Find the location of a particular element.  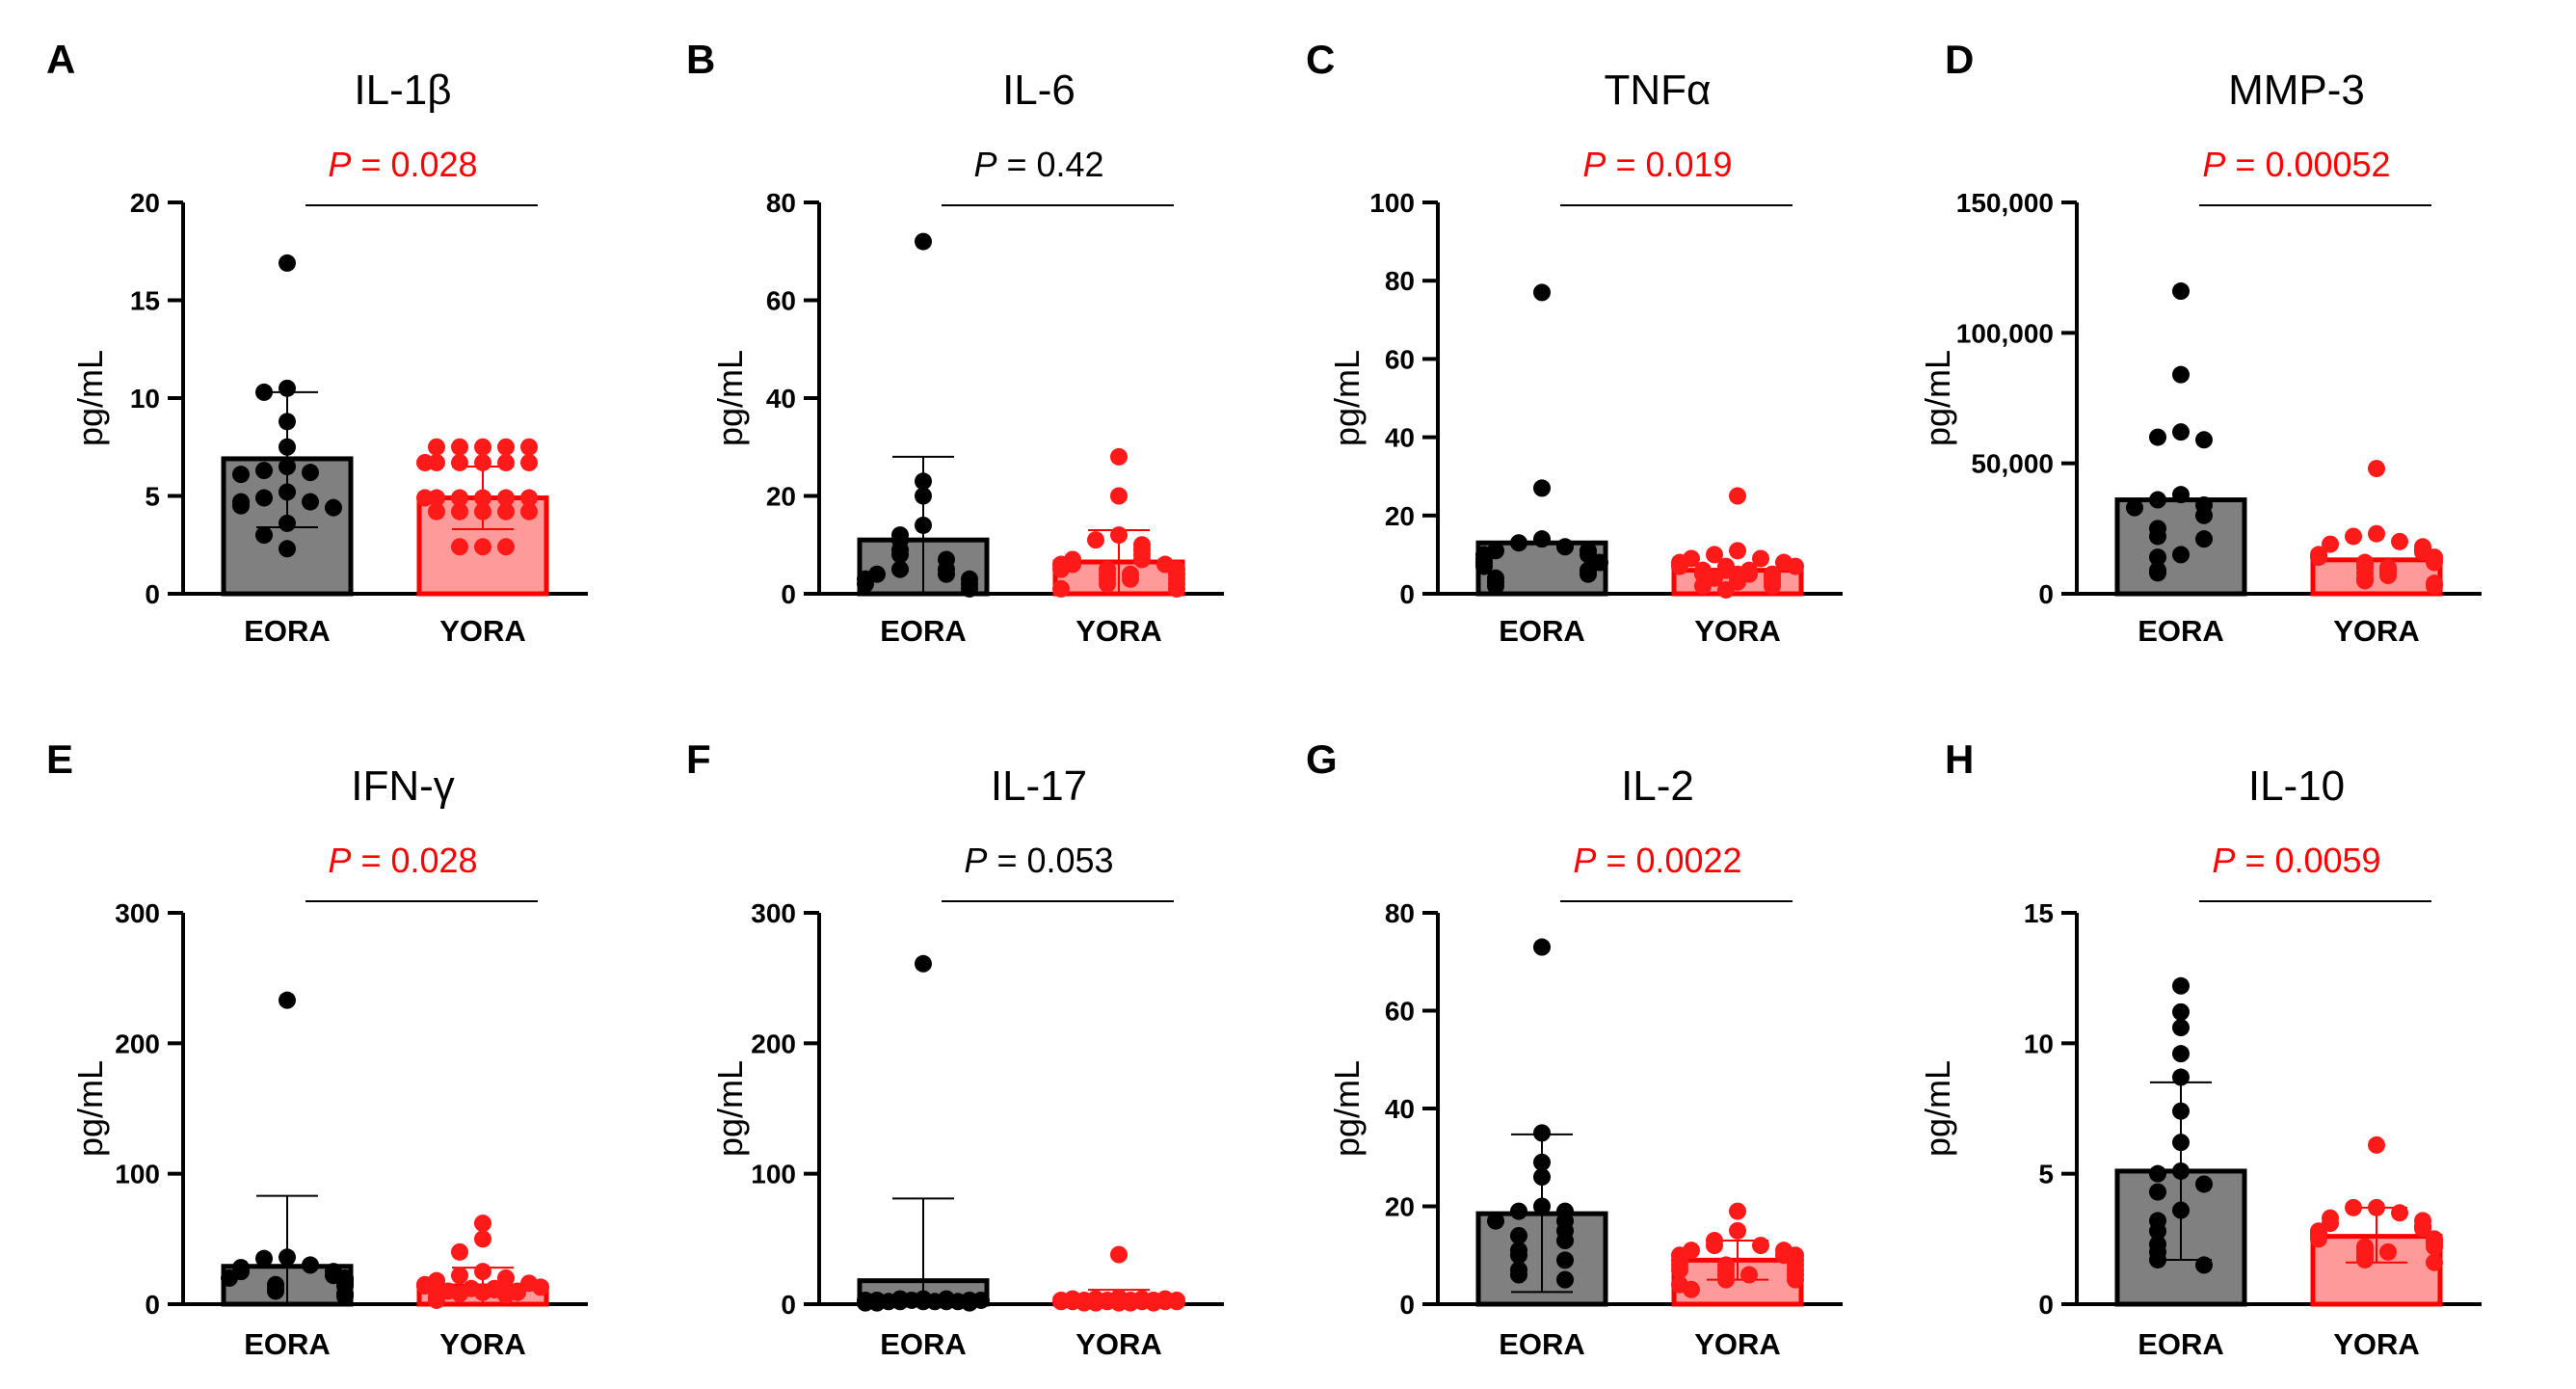

p-value-text: = 0.028 is located at coordinates (414, 164).